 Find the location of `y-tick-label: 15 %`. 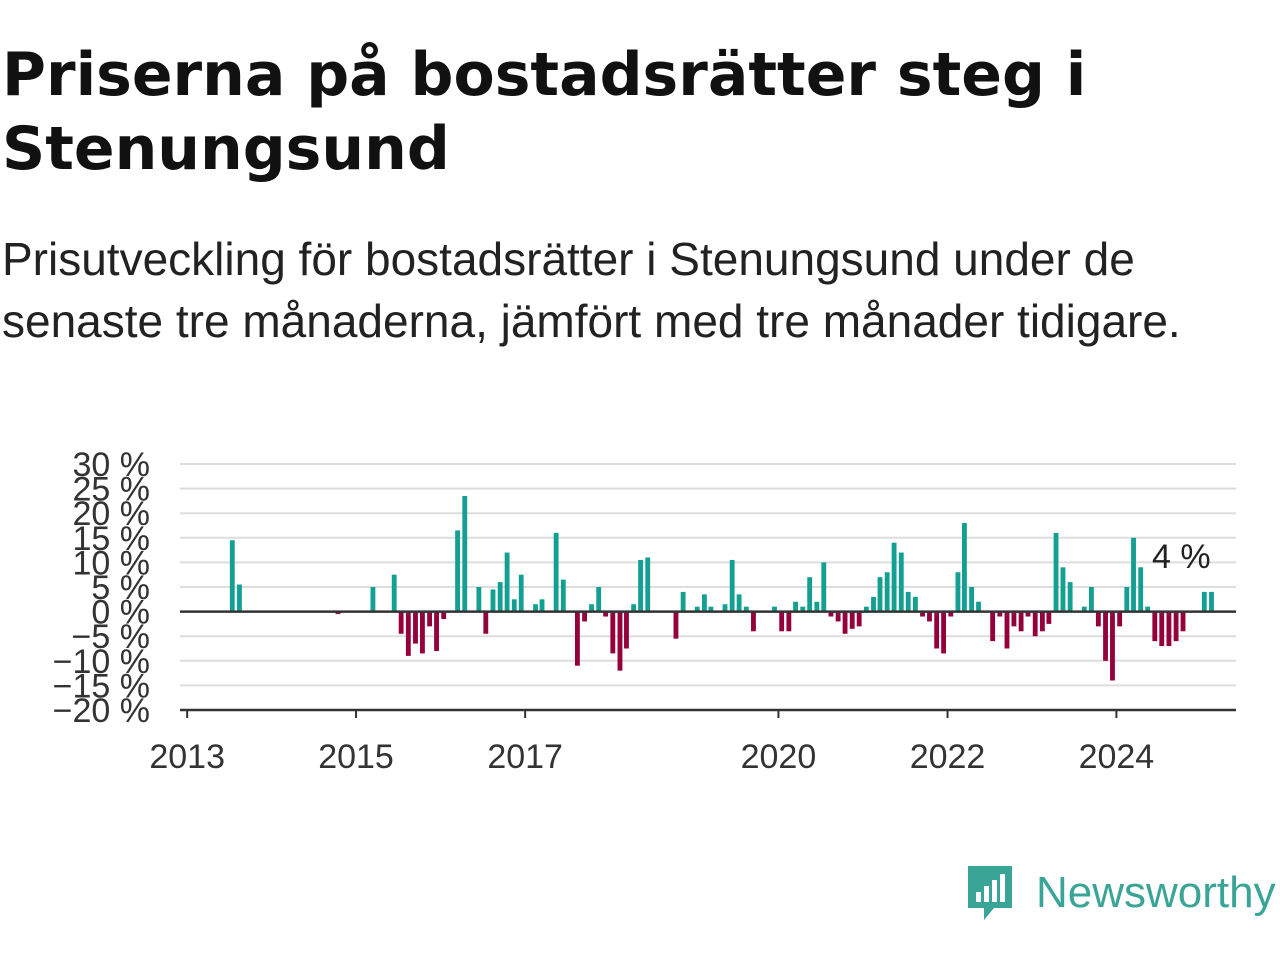

y-tick-label: 15 % is located at coordinates (112, 539).